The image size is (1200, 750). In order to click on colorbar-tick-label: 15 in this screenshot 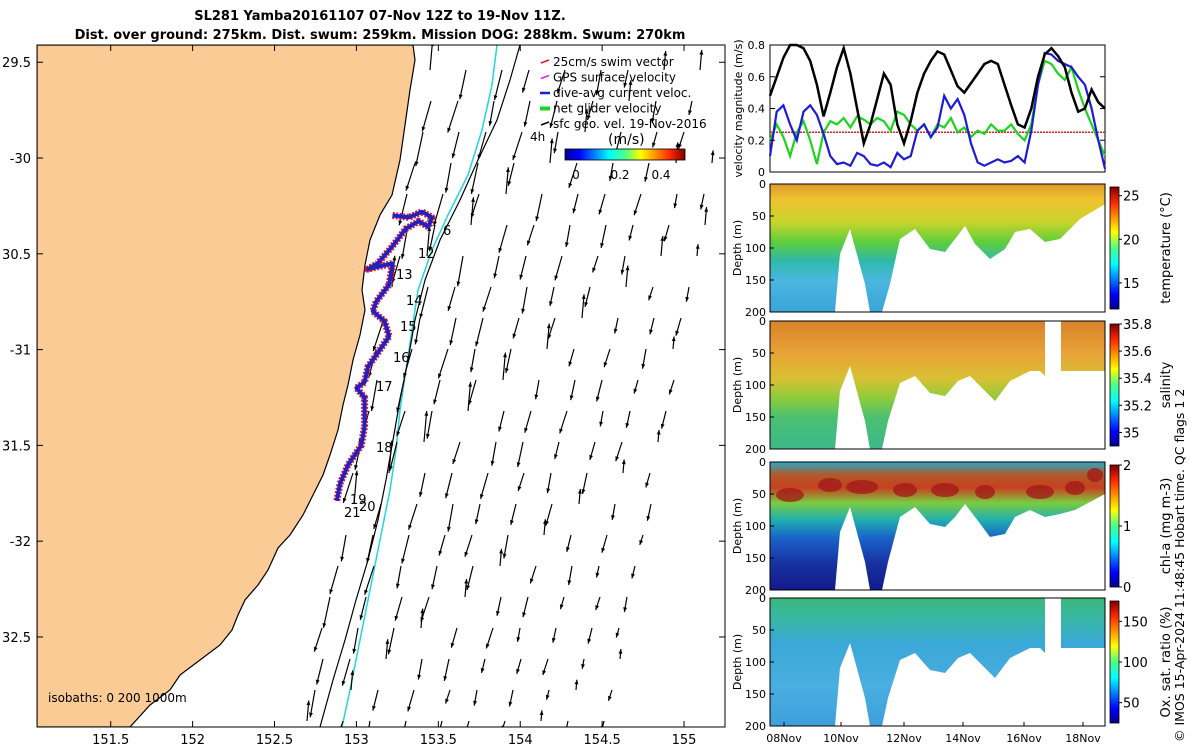, I will do `click(1131, 284)`.